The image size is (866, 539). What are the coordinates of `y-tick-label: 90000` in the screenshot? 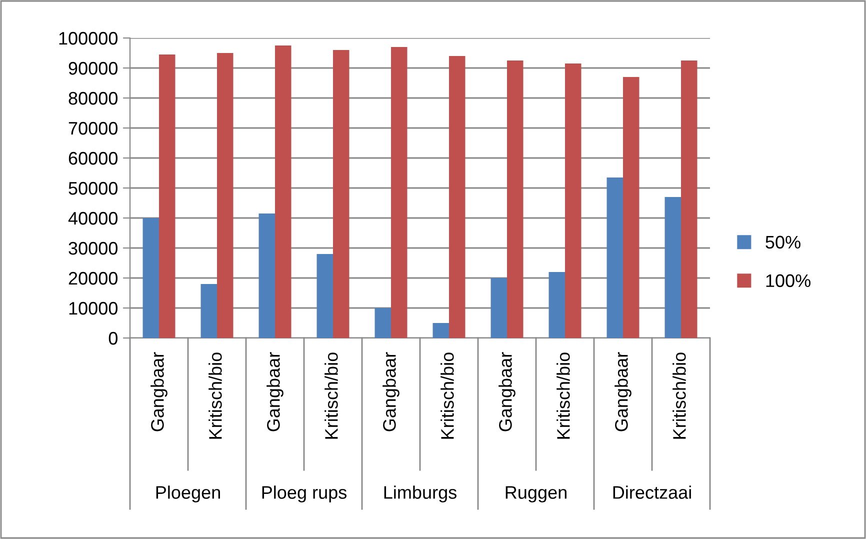 It's located at (93, 68).